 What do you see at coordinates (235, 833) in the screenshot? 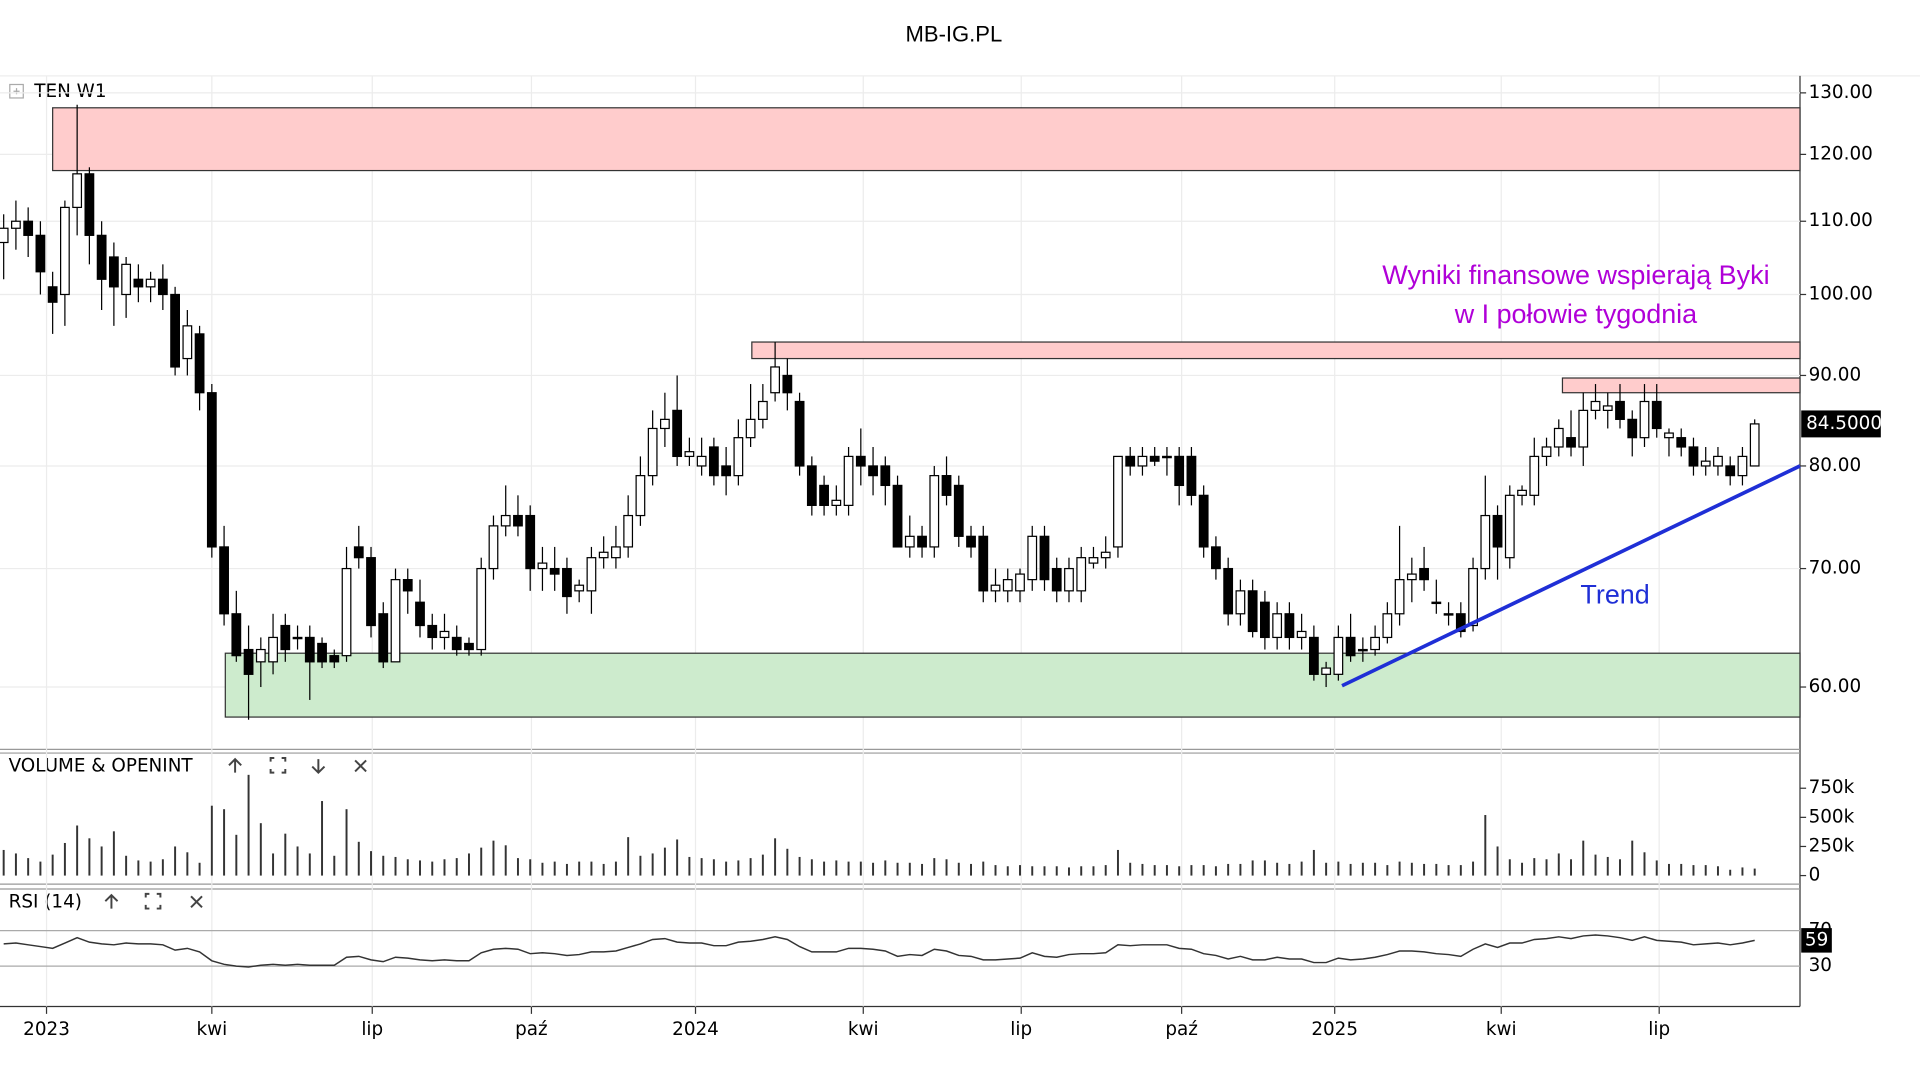
I see `panel-controls` at bounding box center [235, 833].